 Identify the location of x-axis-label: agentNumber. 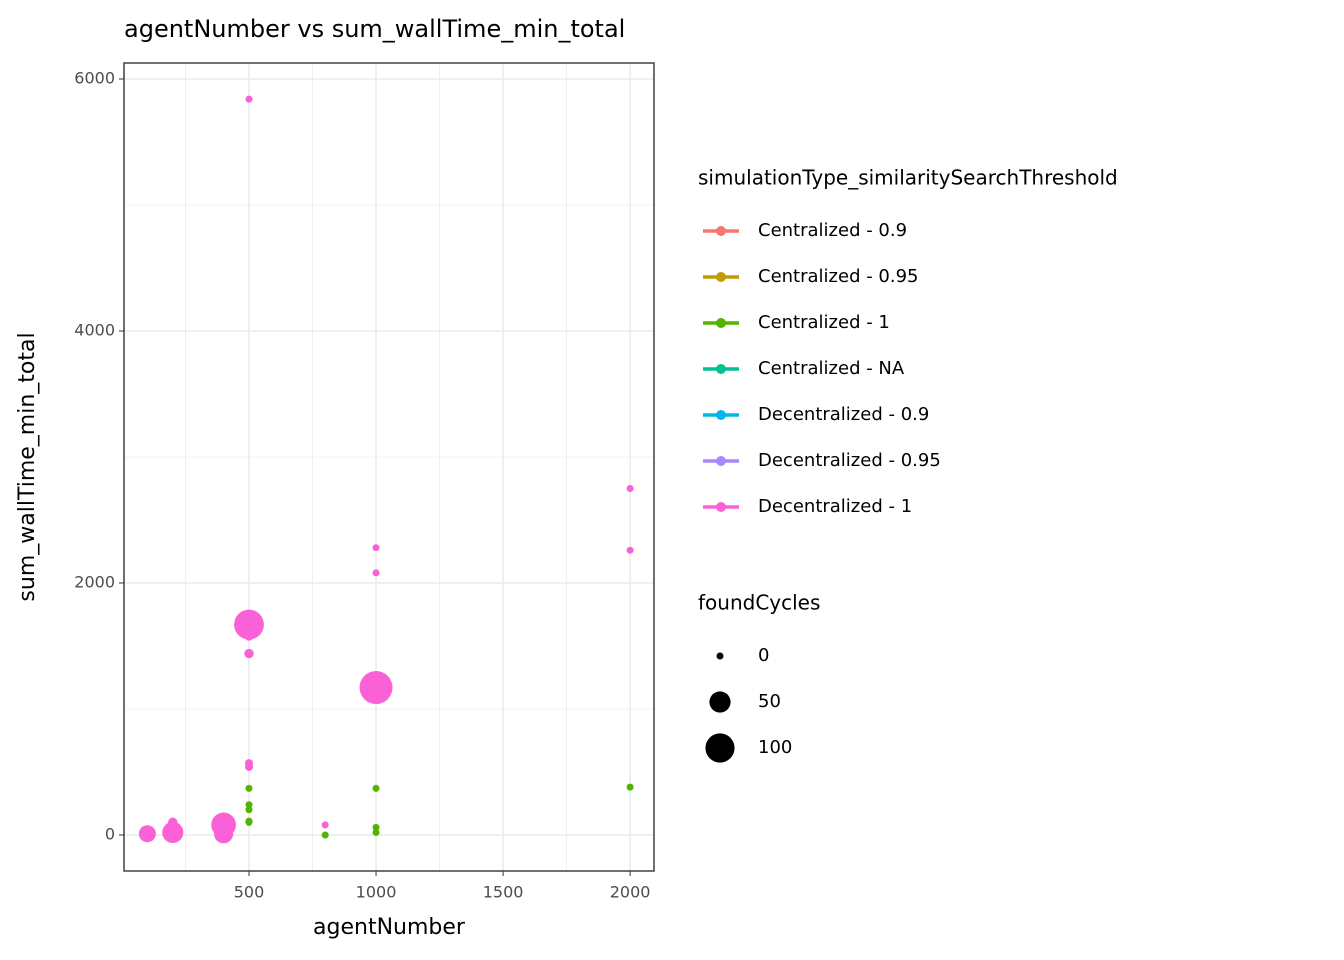
(389, 927).